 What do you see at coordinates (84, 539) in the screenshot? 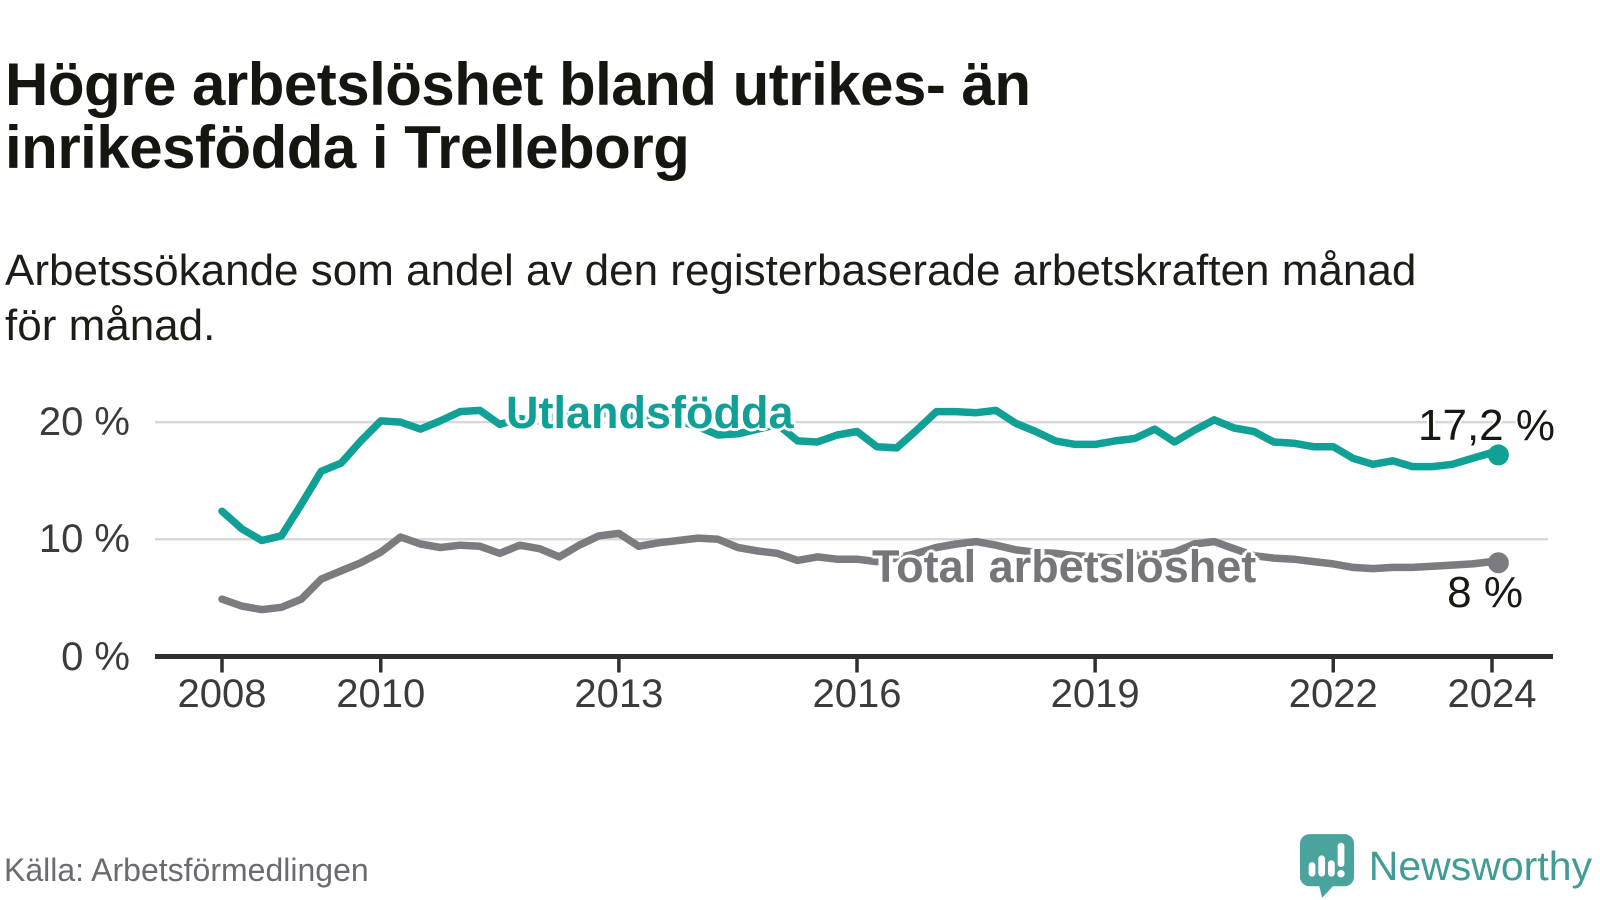
I see `y-tick-label-10: 10 %` at bounding box center [84, 539].